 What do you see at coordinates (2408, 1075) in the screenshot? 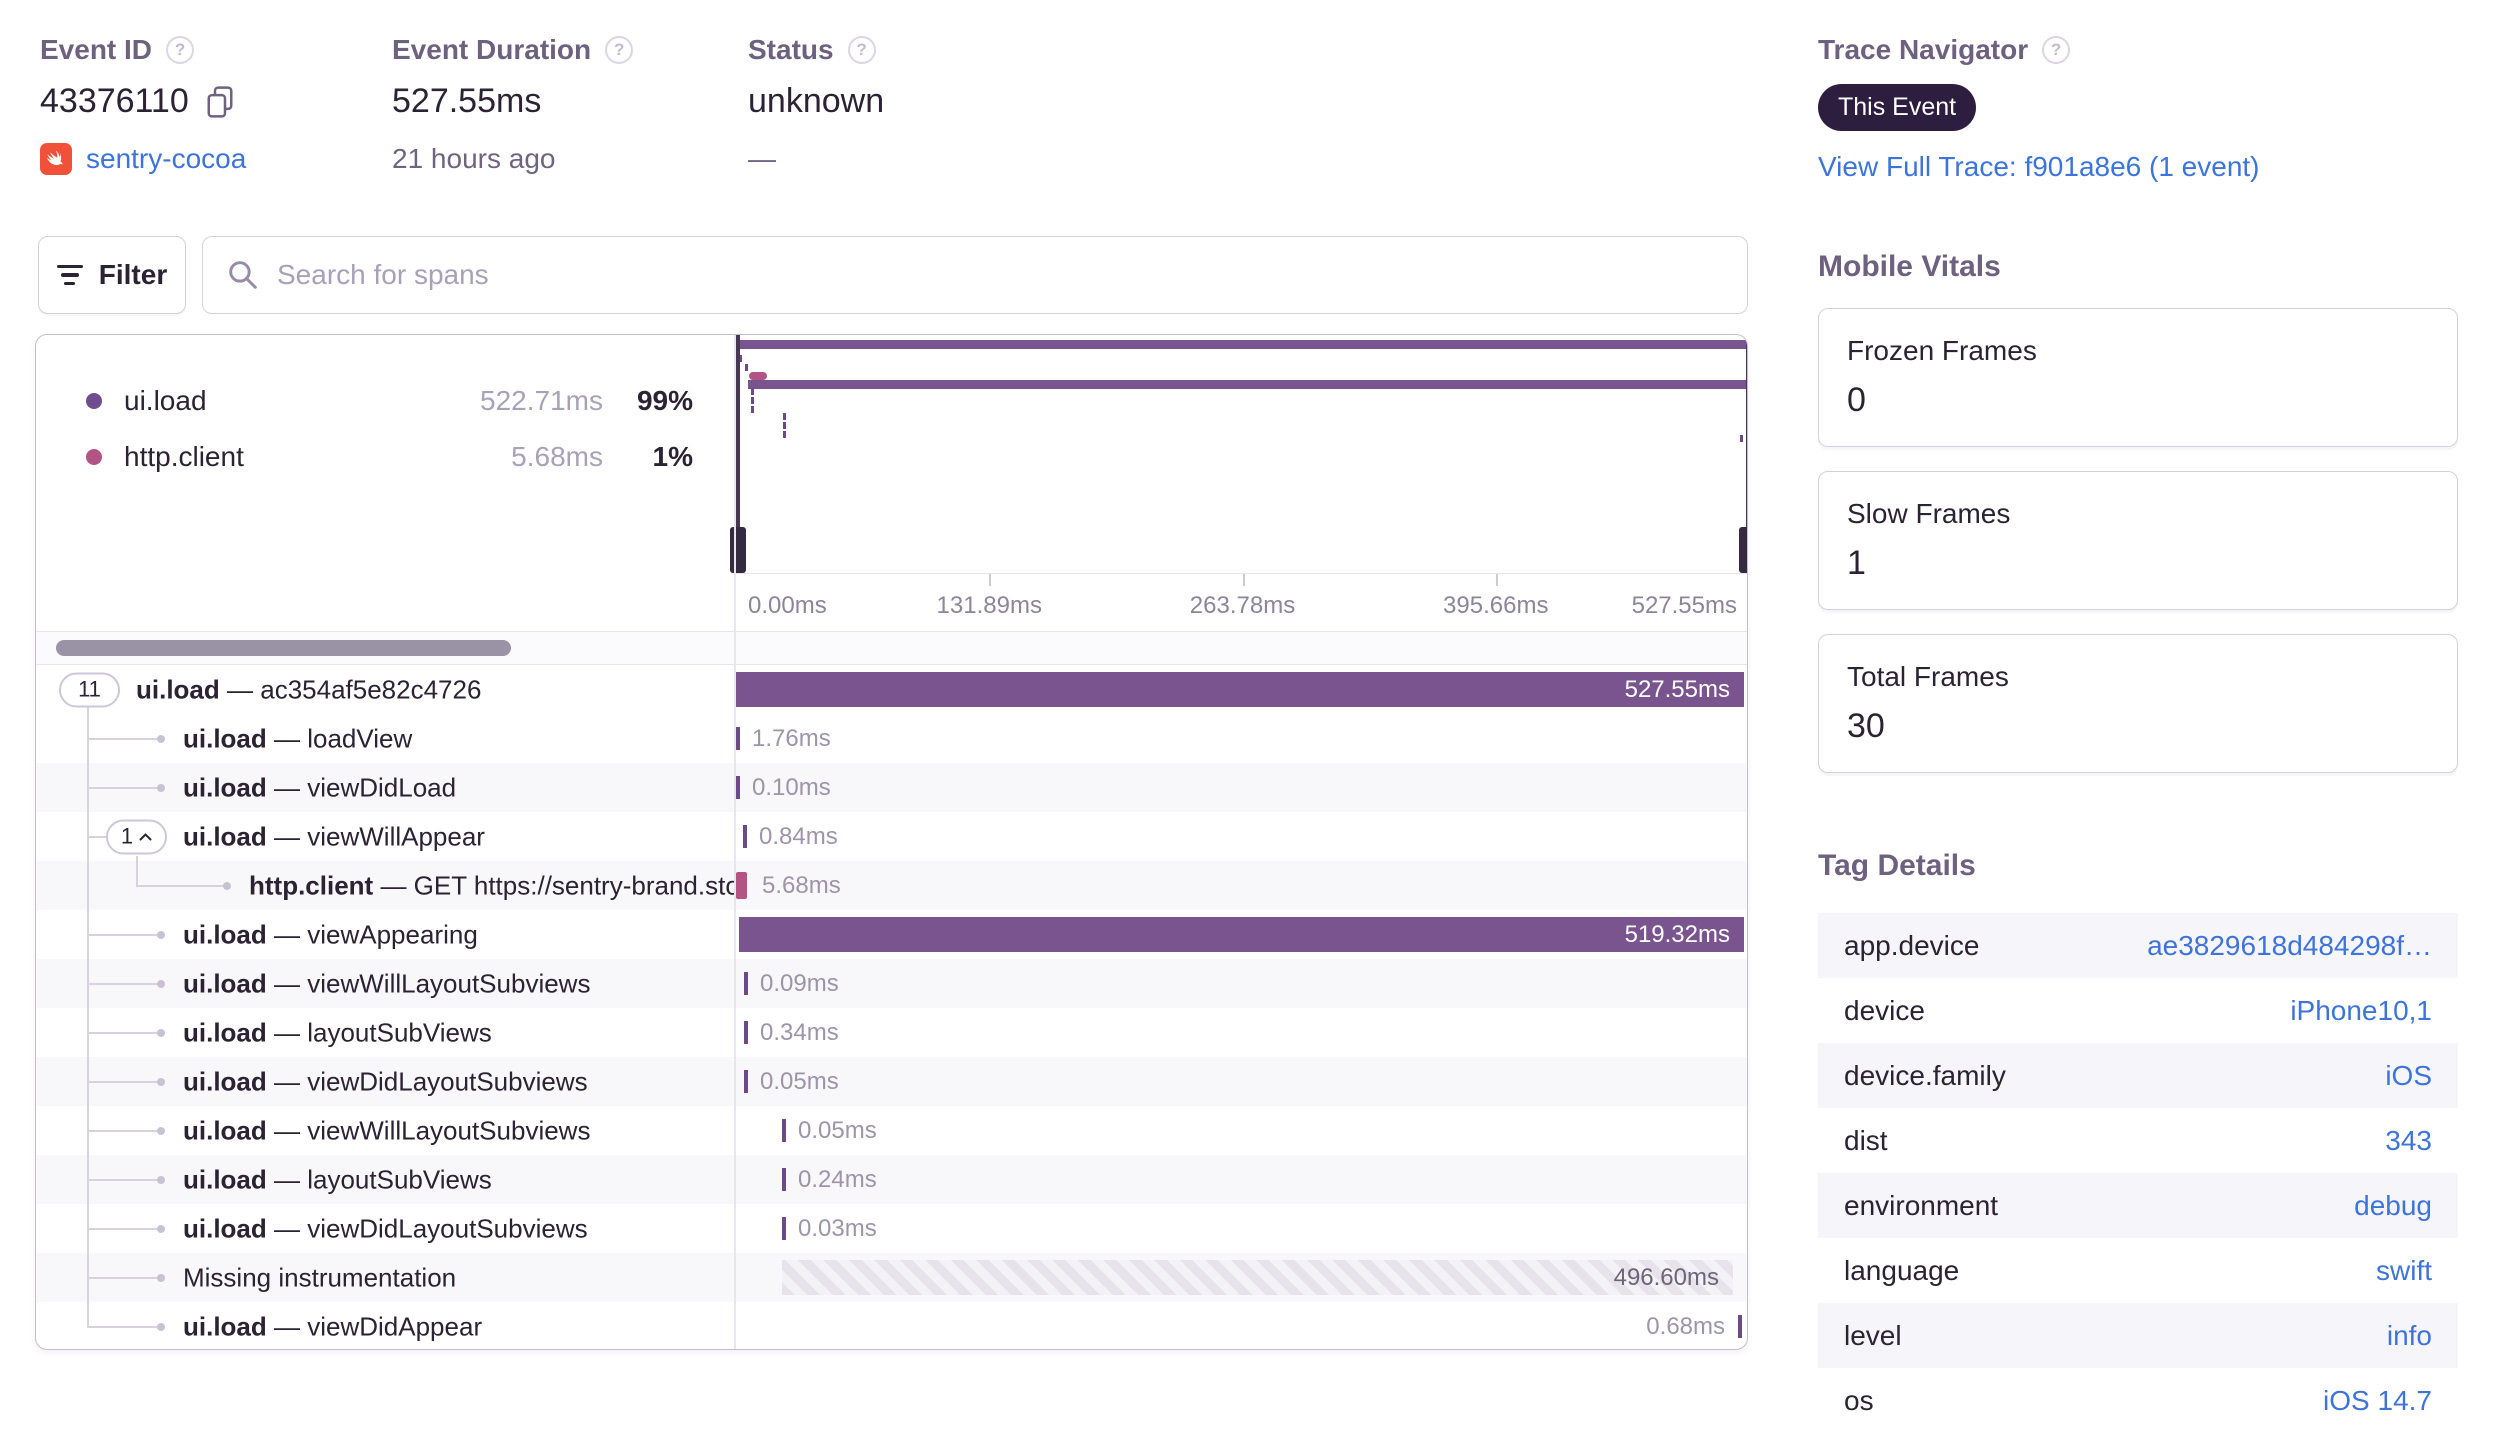
I see `tag-value-link: iOS` at bounding box center [2408, 1075].